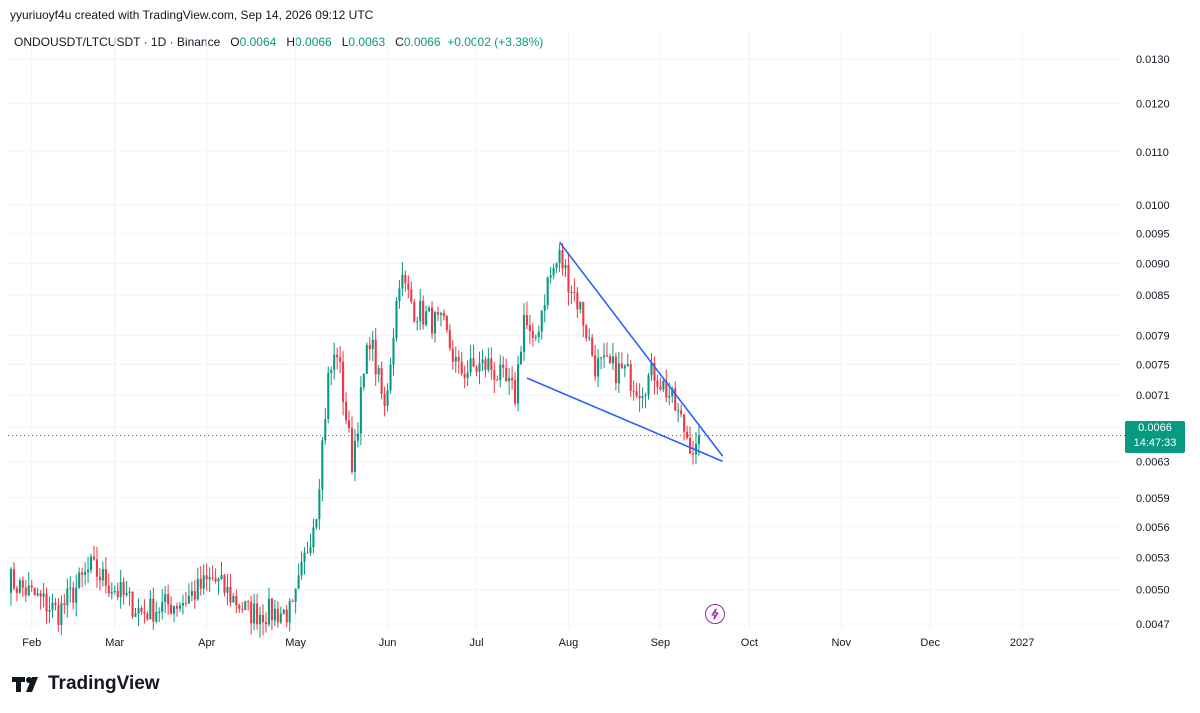 The height and width of the screenshot is (713, 1200). What do you see at coordinates (749, 643) in the screenshot?
I see `x-tick-label: Oct` at bounding box center [749, 643].